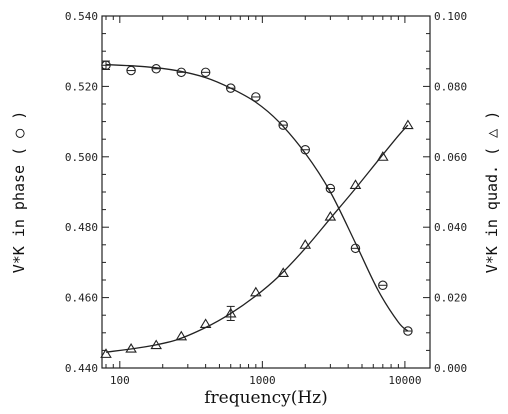 The width and height of the screenshot is (508, 414). Describe the element at coordinates (81, 298) in the screenshot. I see `left-tick-label: 0.460` at that location.